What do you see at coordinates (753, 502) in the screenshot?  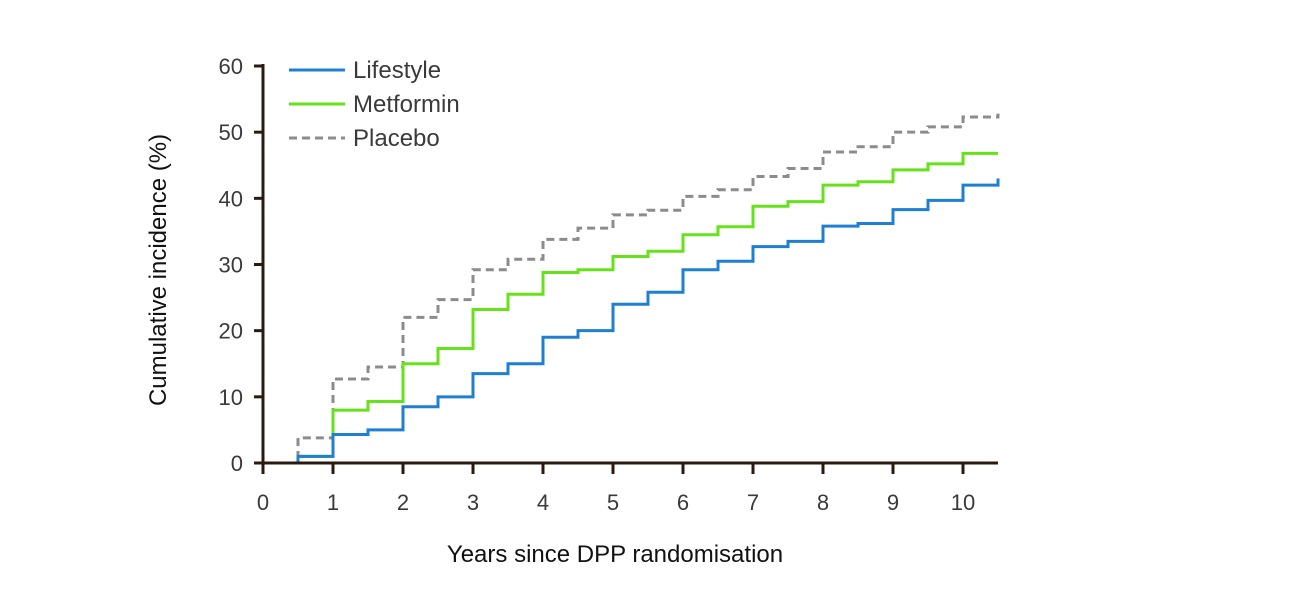 I see `x-tick-label: 7` at bounding box center [753, 502].